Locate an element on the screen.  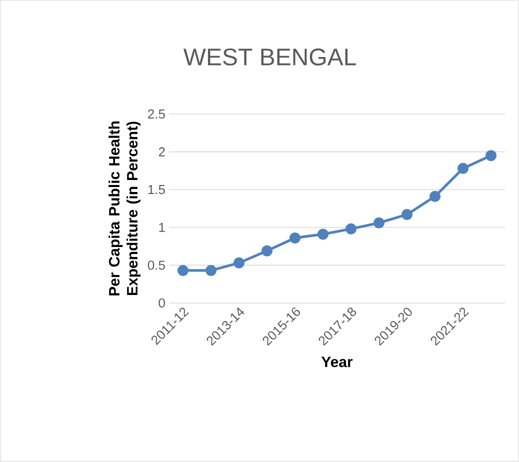
y-tick-label: 0 is located at coordinates (161, 303).